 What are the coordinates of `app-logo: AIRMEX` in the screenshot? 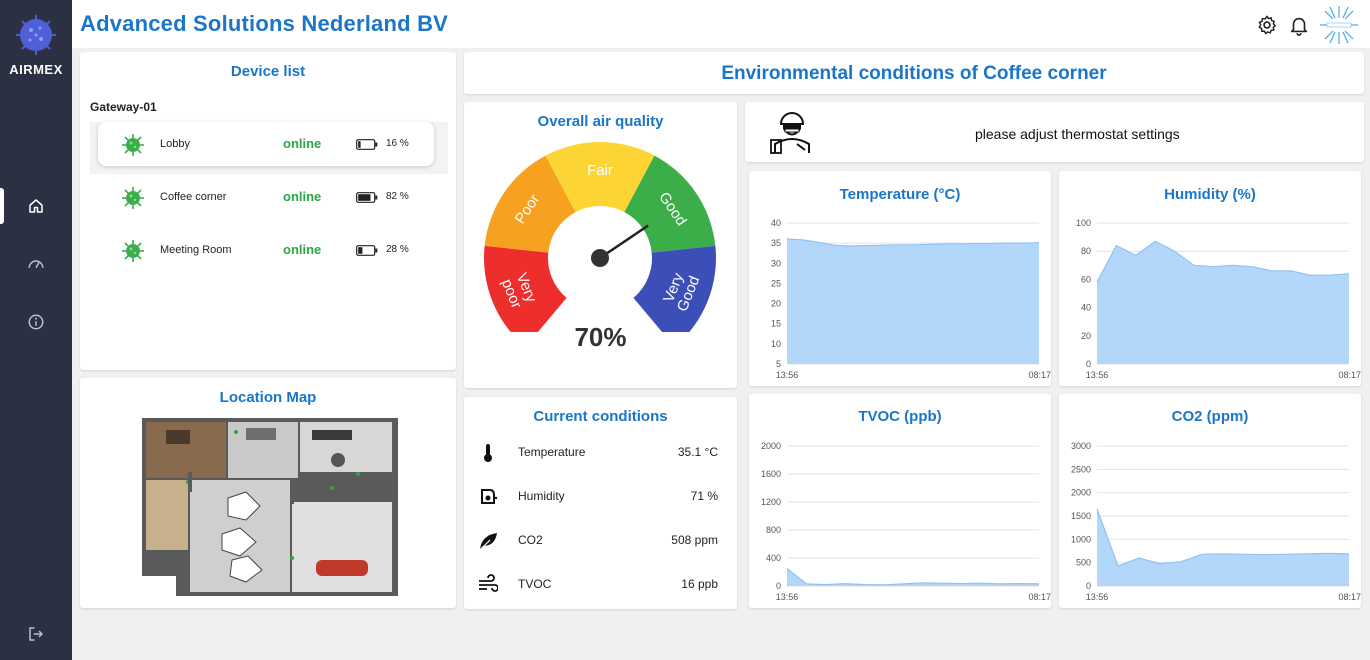 It's located at (36, 44).